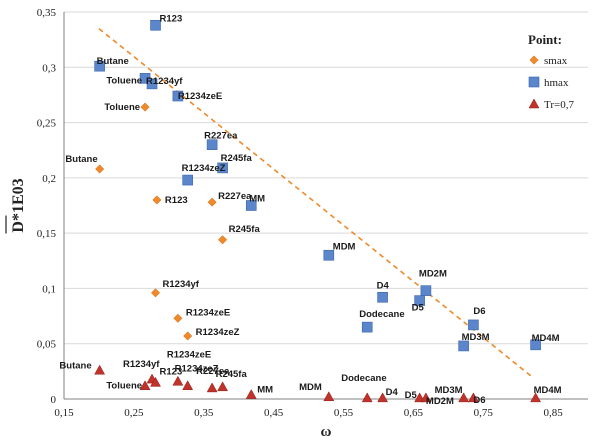  What do you see at coordinates (326, 432) in the screenshot?
I see `x-axis-title: ω` at bounding box center [326, 432].